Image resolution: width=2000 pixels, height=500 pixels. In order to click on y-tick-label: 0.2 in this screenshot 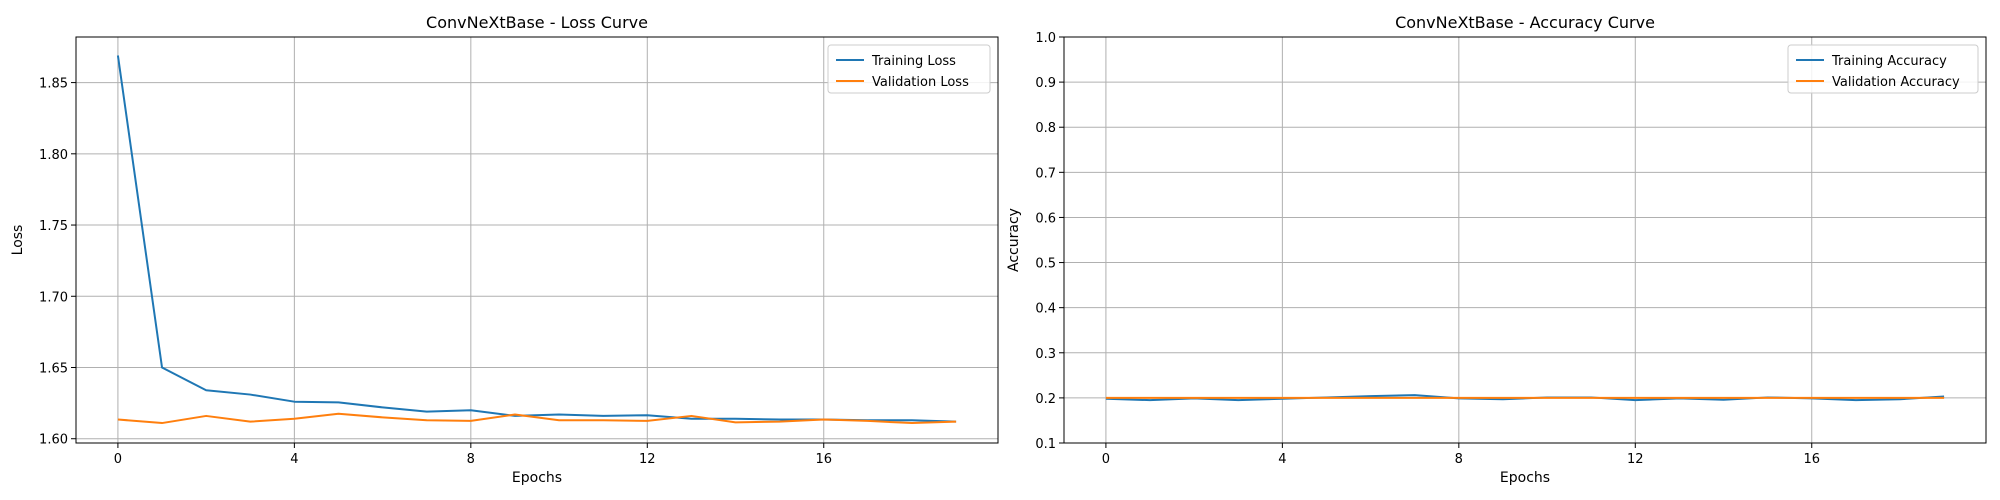, I will do `click(1045, 399)`.